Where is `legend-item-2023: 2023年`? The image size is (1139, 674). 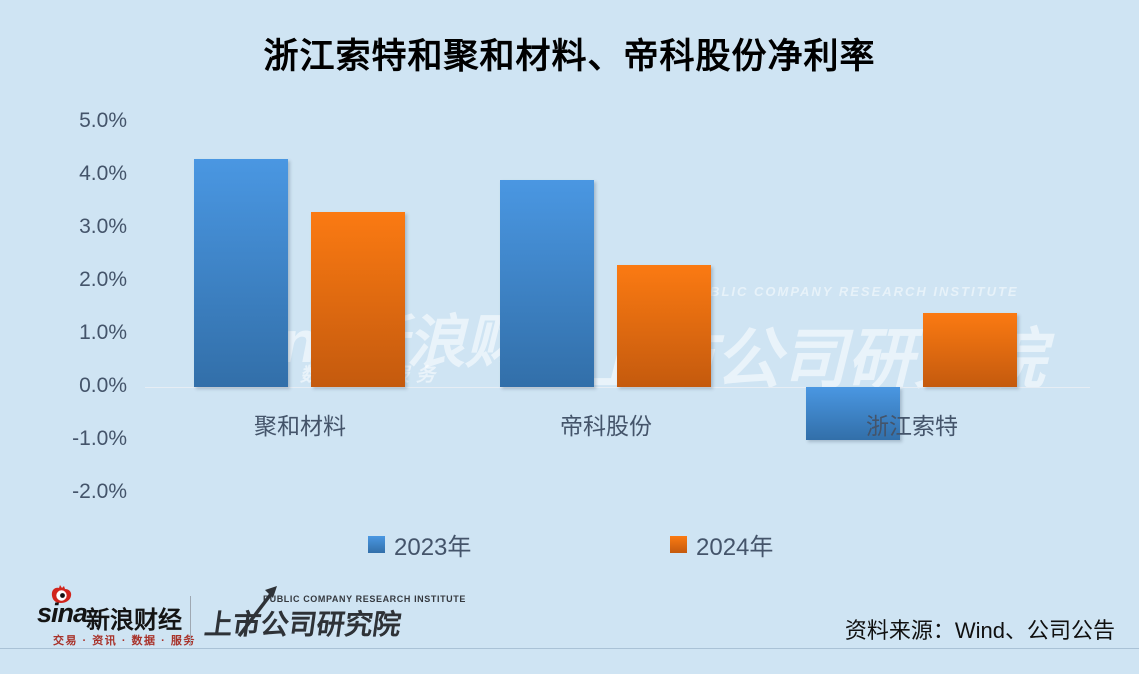 legend-item-2023: 2023年 is located at coordinates (419, 544).